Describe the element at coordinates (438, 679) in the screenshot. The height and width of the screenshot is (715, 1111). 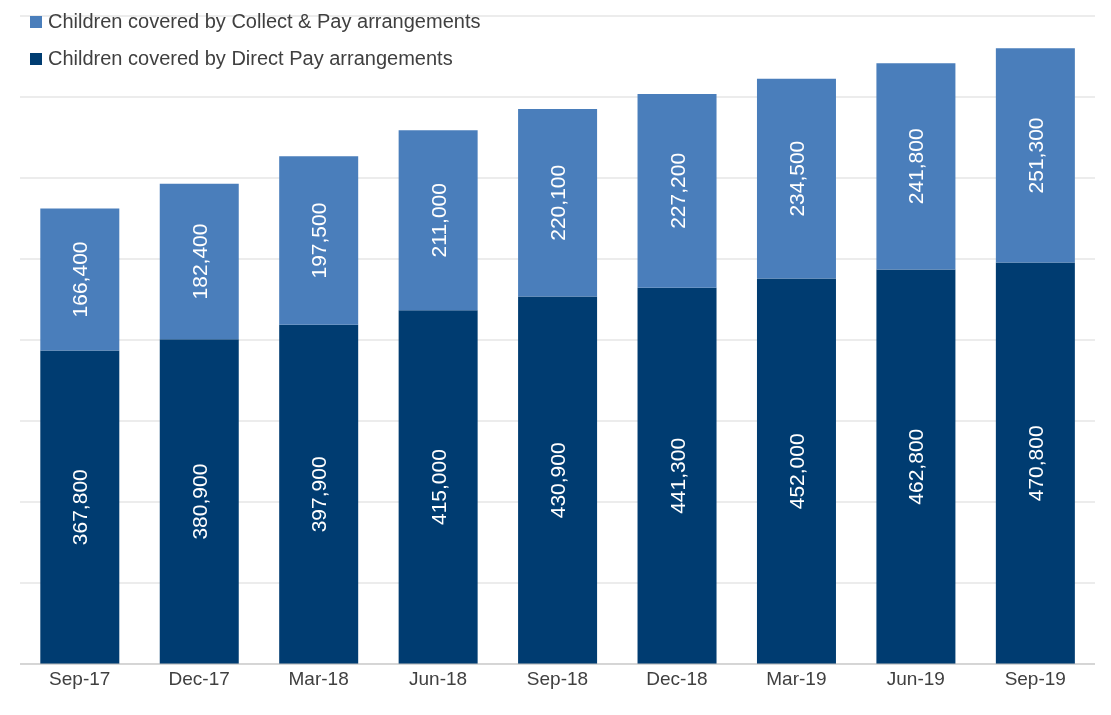
I see `x-tick-label: Jun-18` at that location.